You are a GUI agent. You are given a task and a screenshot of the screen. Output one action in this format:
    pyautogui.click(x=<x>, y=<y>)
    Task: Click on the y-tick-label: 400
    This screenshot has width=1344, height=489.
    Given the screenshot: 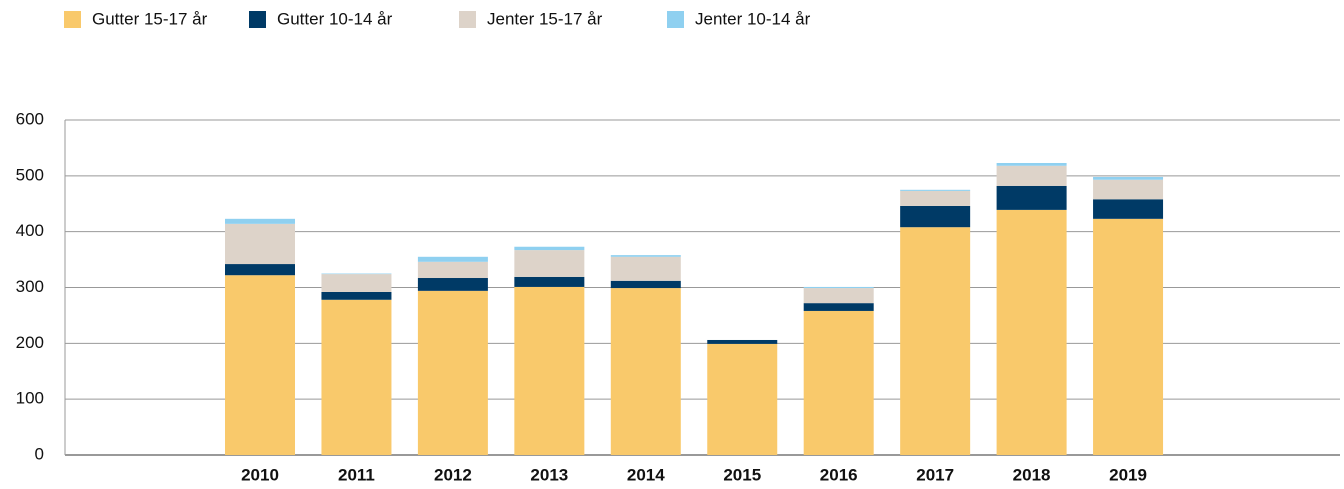 What is the action you would take?
    pyautogui.click(x=30, y=230)
    